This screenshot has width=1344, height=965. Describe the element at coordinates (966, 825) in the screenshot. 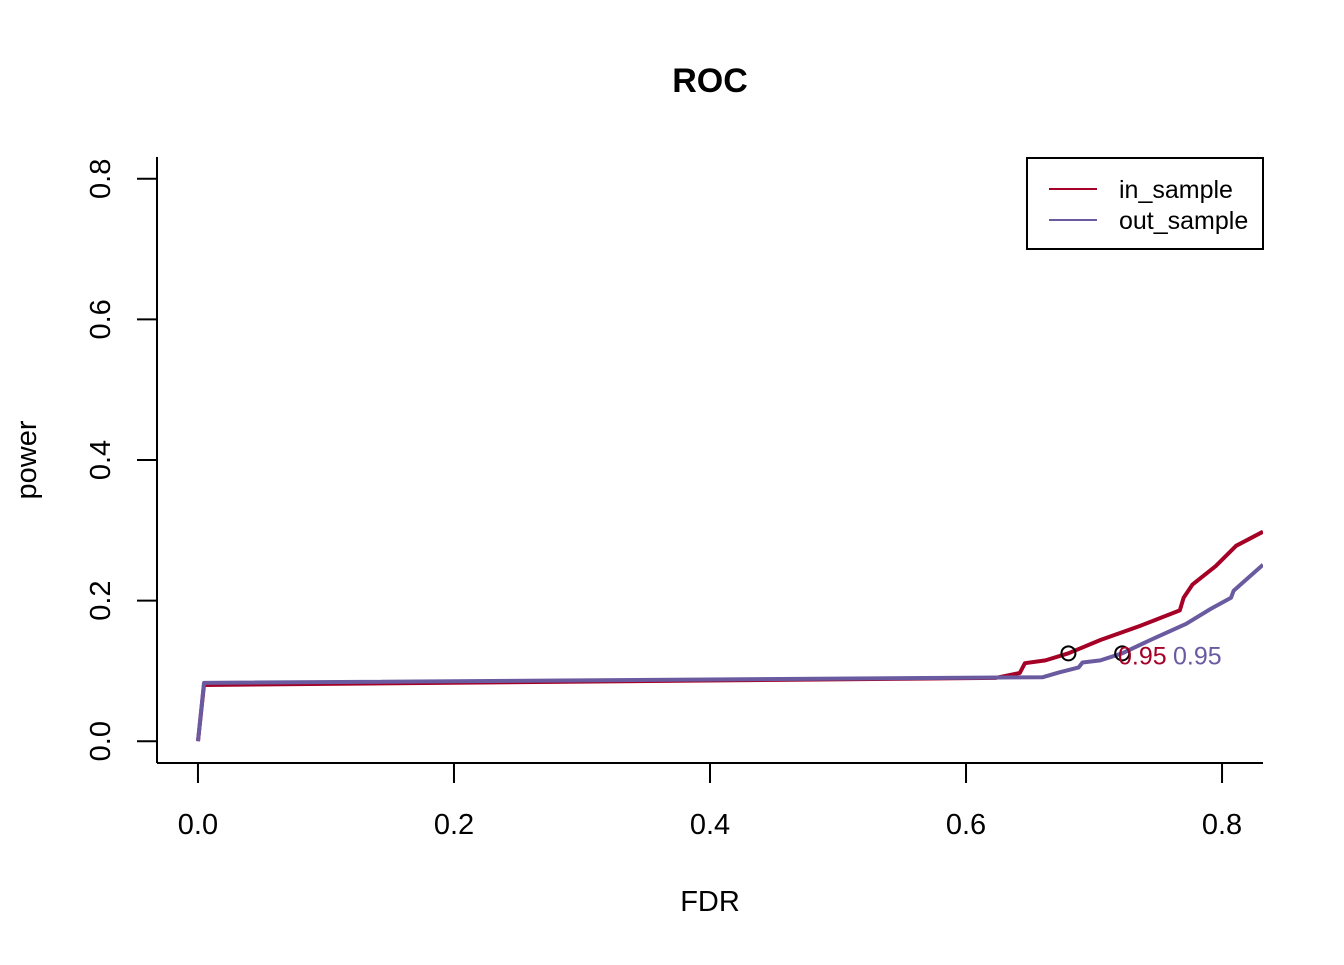

I see `x-tick-label: 0.6` at that location.